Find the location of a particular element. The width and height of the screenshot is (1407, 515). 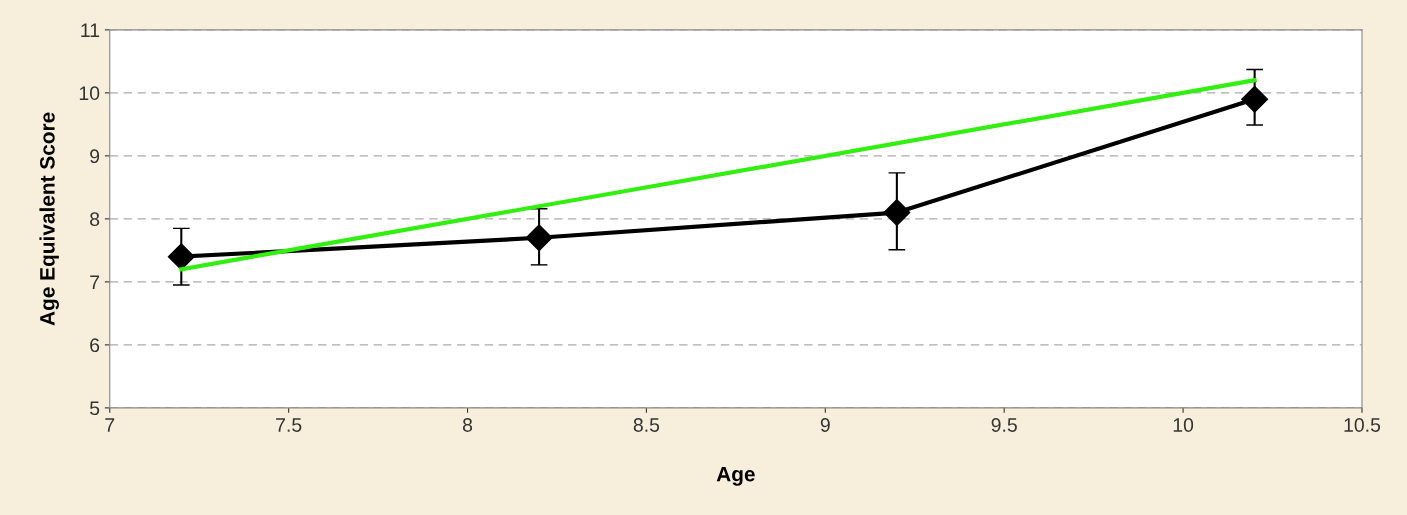

y-tick-label: 10 is located at coordinates (89, 93).